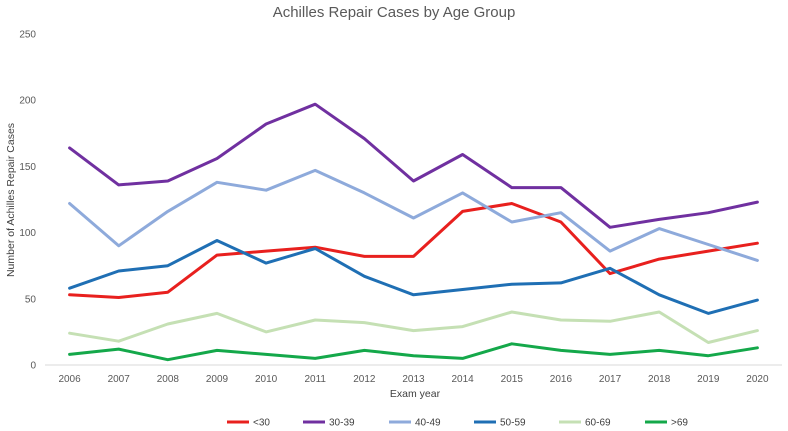  Describe the element at coordinates (27, 101) in the screenshot. I see `y-tick-label: 200` at that location.